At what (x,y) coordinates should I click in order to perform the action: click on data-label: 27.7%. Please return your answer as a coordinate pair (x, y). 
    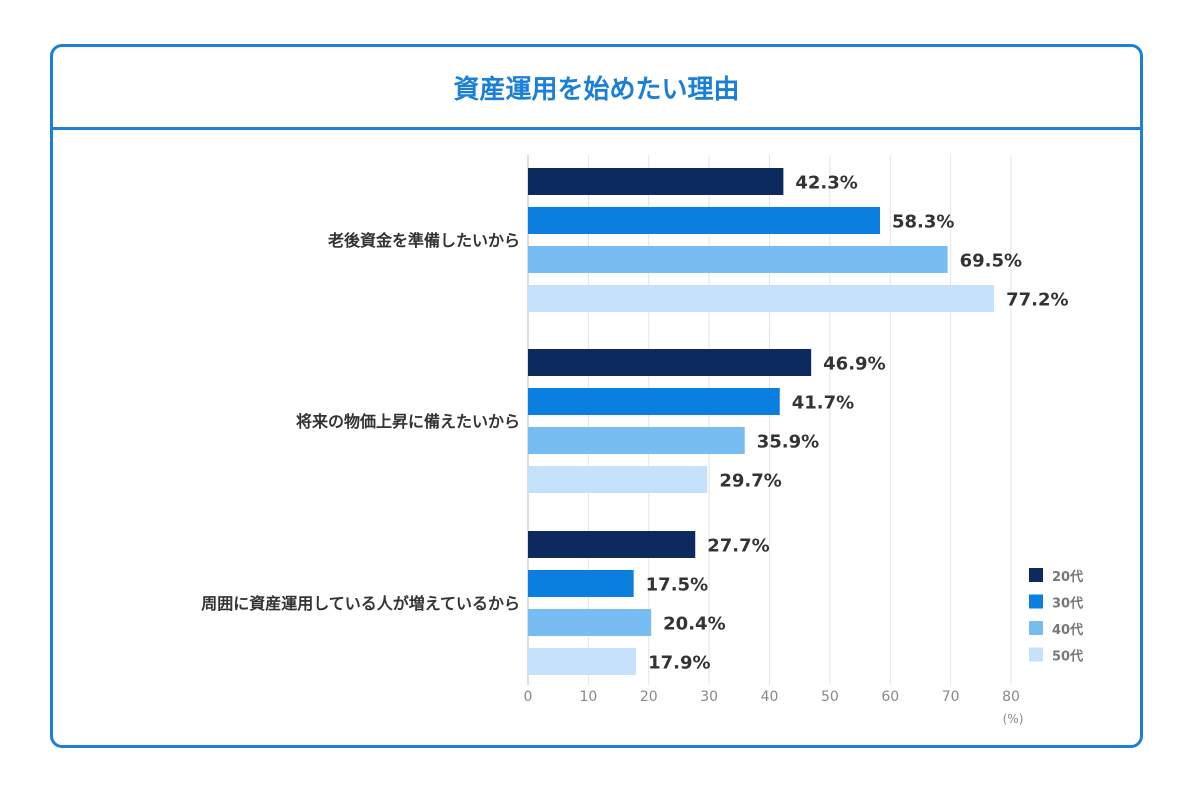
    Looking at the image, I should click on (738, 546).